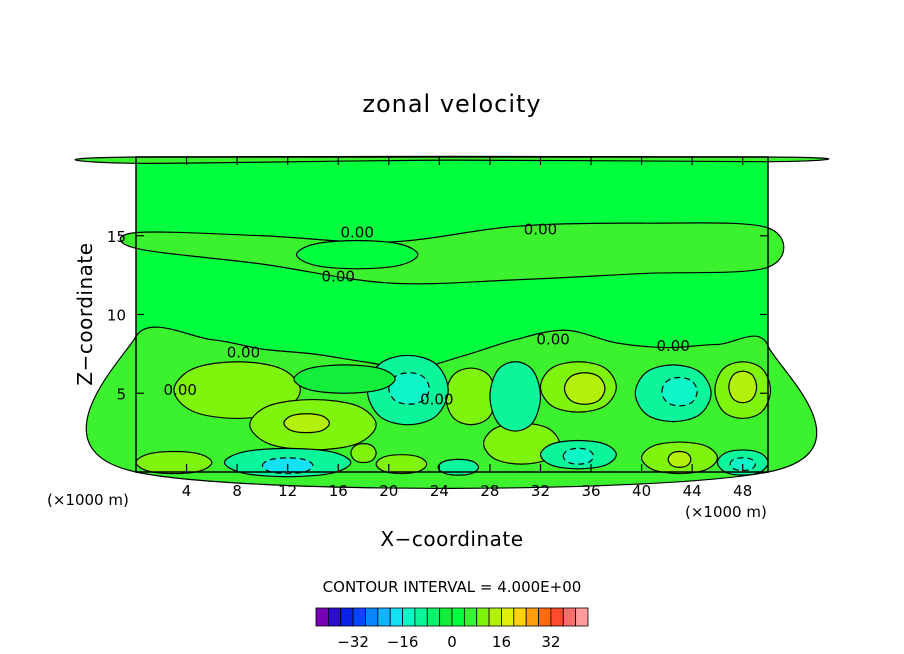 The width and height of the screenshot is (904, 654). What do you see at coordinates (88, 500) in the screenshot?
I see `x-units-left: (×1000 m)` at bounding box center [88, 500].